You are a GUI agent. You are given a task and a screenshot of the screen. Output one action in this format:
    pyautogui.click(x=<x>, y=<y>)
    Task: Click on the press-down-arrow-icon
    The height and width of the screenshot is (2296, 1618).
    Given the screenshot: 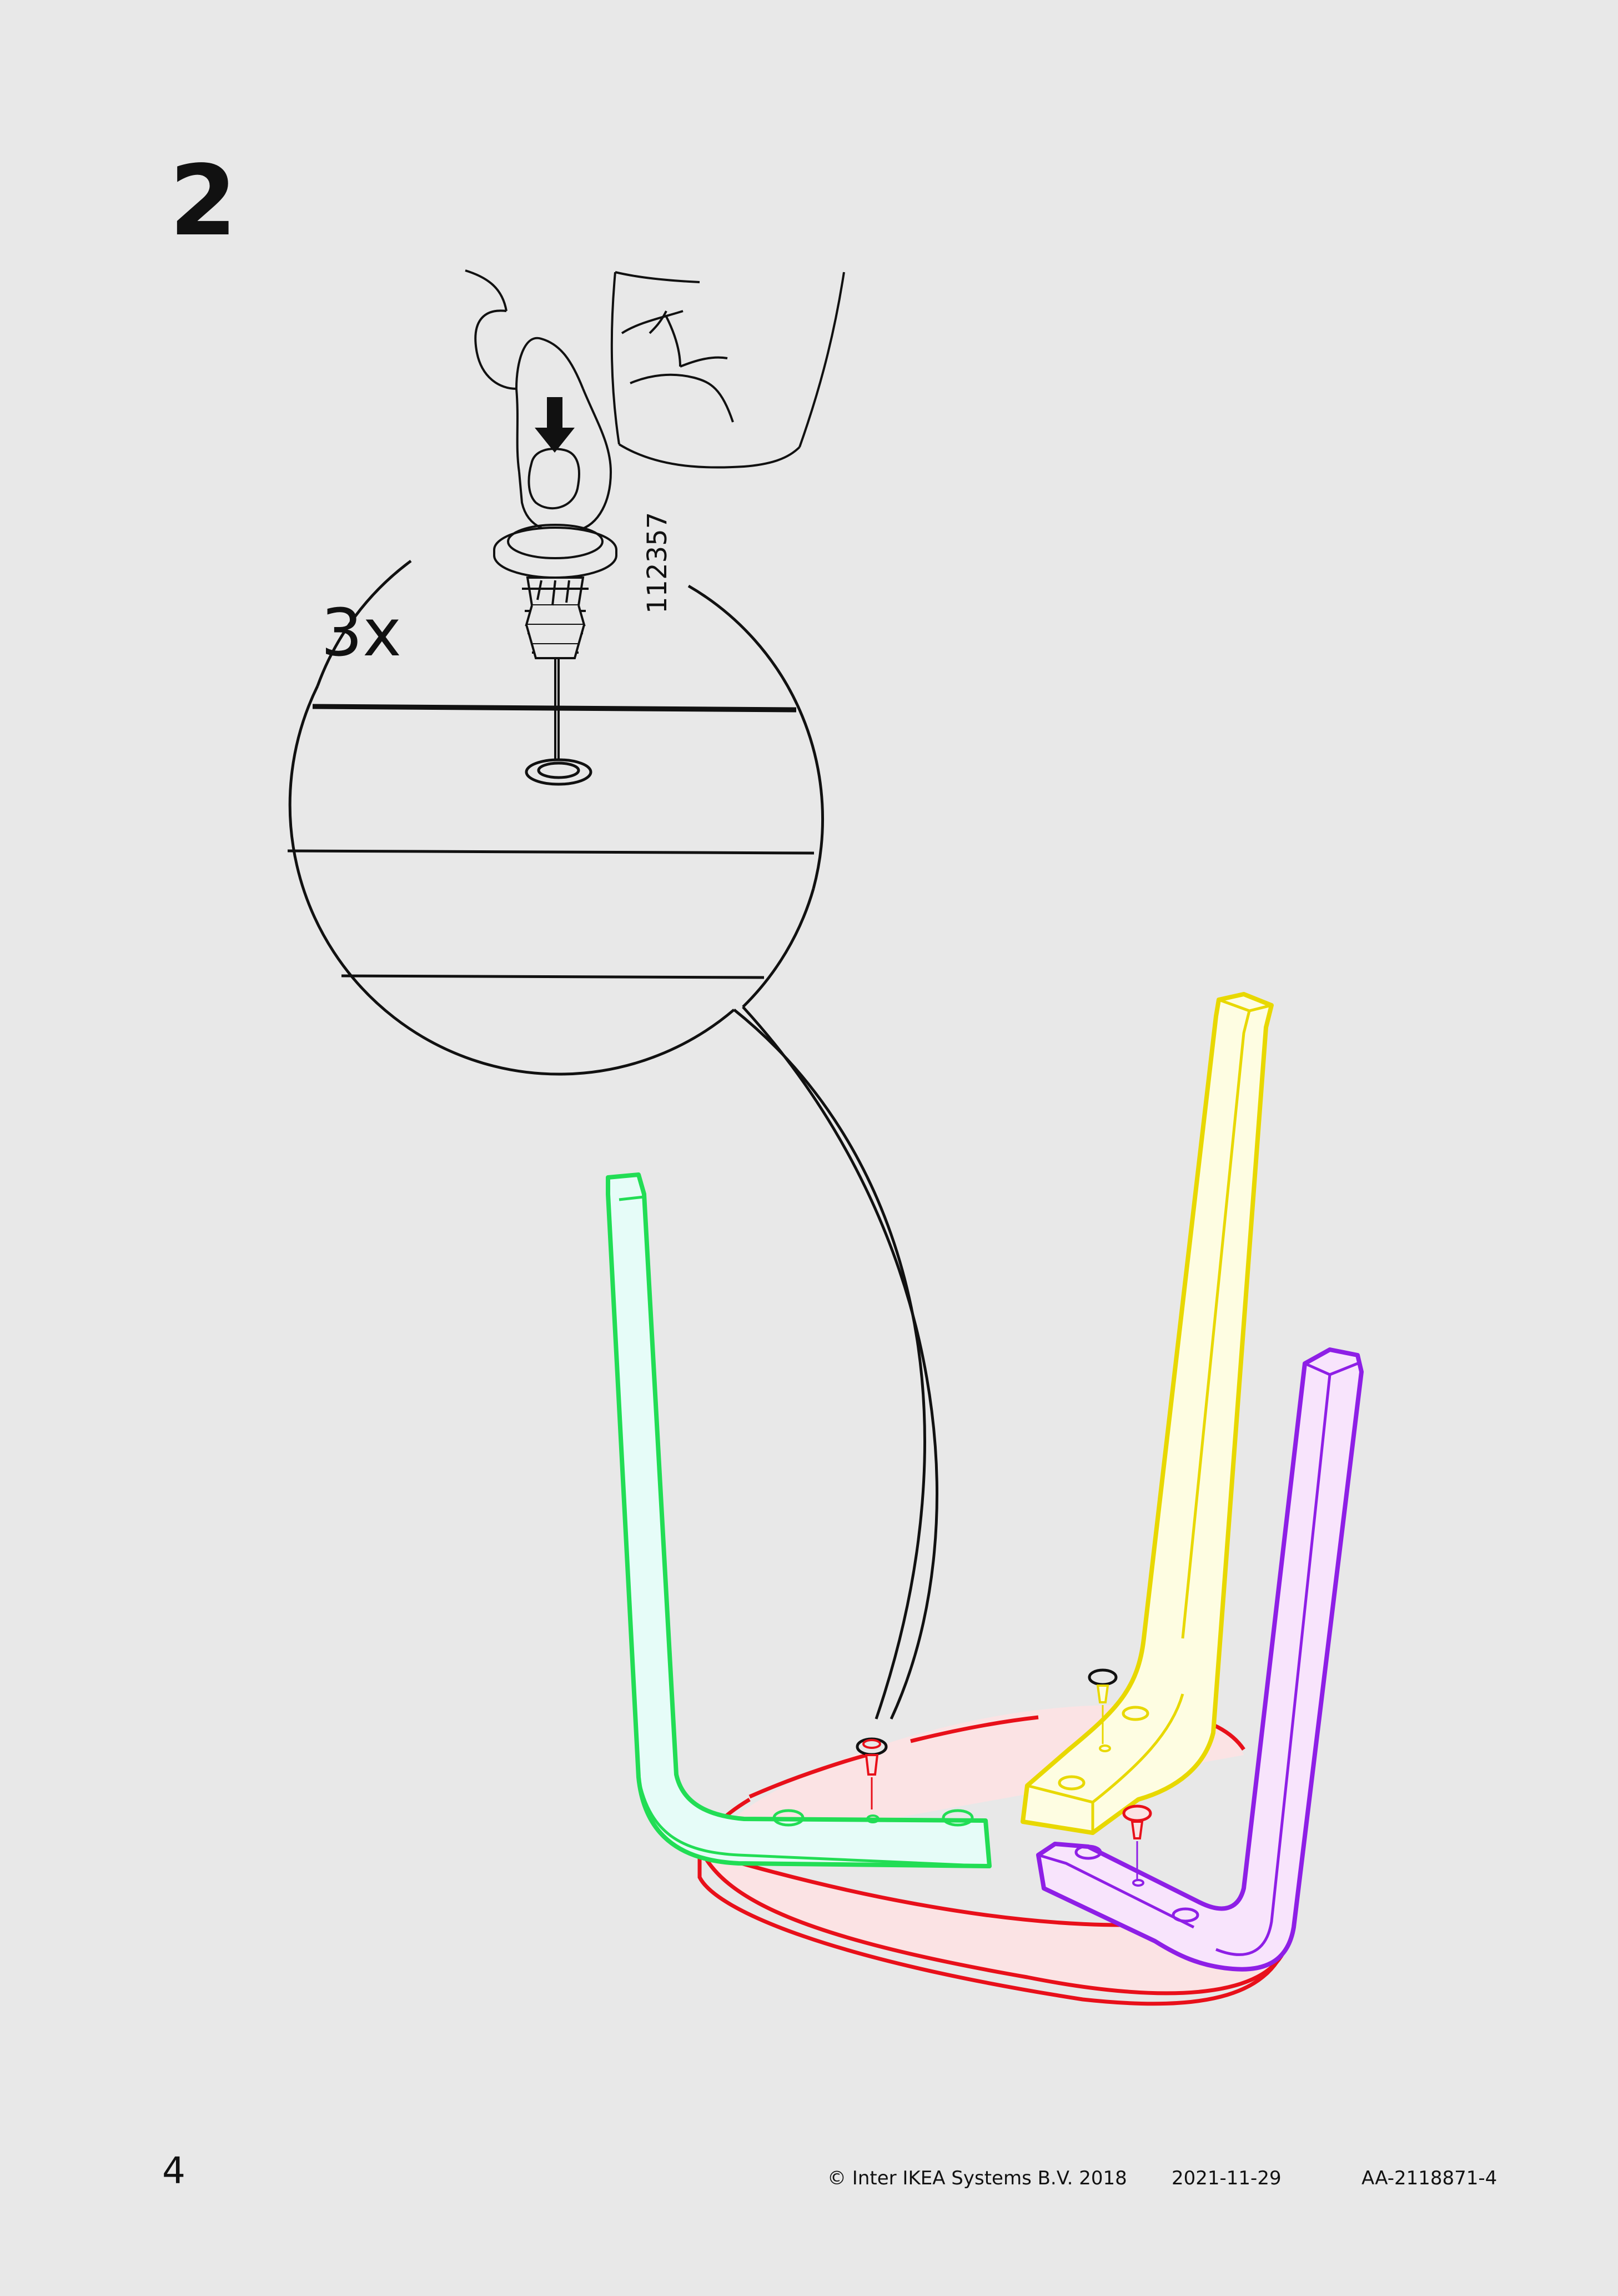 What is the action you would take?
    pyautogui.click(x=555, y=425)
    